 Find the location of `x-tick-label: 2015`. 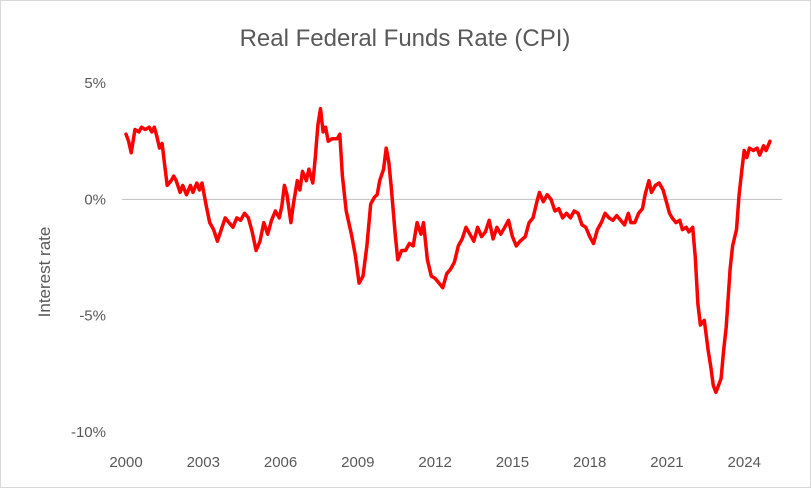

x-tick-label: 2015 is located at coordinates (512, 462).